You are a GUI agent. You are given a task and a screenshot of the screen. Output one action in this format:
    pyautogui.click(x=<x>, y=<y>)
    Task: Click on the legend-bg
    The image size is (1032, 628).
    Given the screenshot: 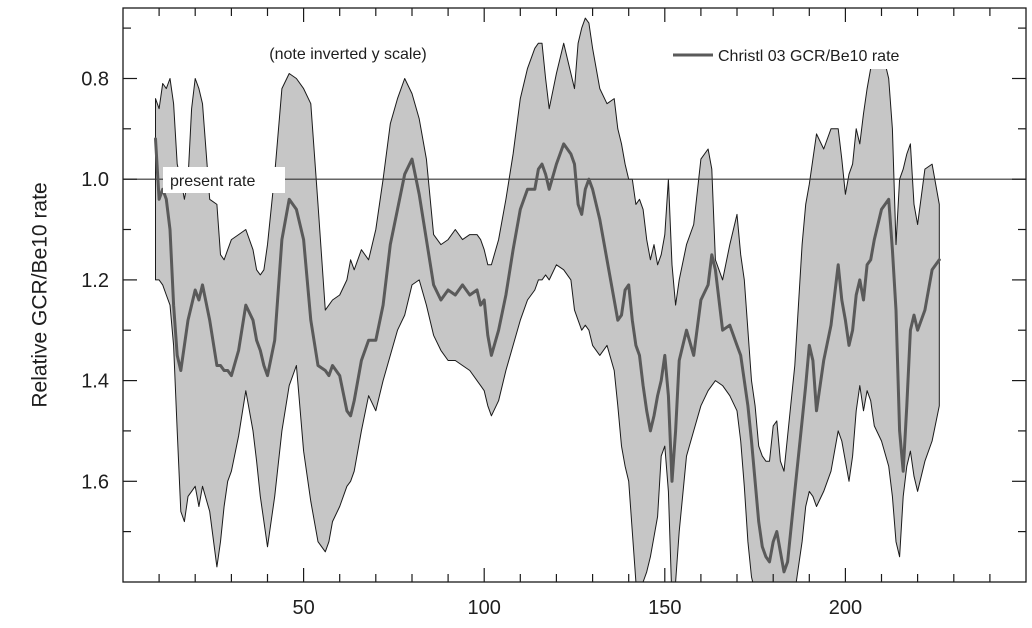 What is the action you would take?
    pyautogui.click(x=816, y=55)
    